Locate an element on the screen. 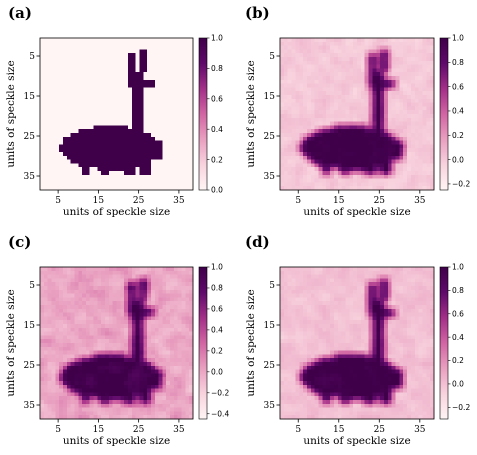 The height and width of the screenshot is (455, 477). colorbar-tick-label: 1.0 is located at coordinates (217, 267).